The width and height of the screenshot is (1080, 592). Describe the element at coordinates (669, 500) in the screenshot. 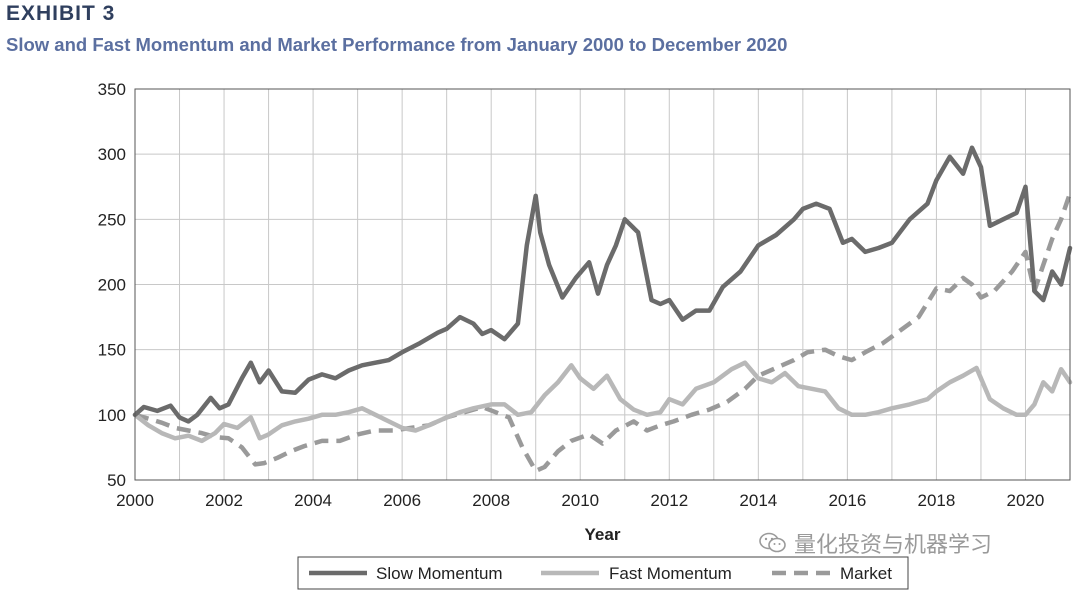

I see `x-tick-label: 2012` at that location.